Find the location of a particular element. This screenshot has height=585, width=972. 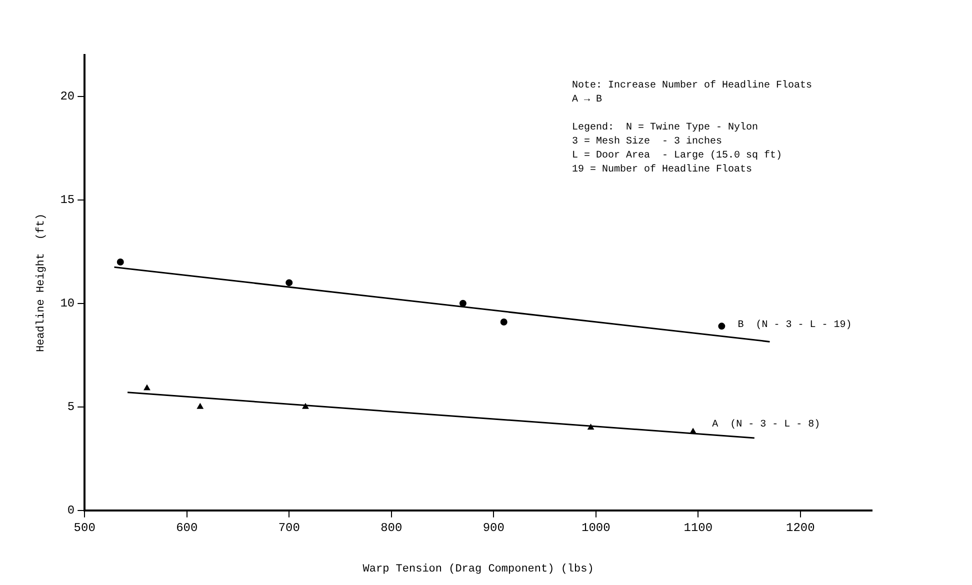

annotation: B (N - 3 - L - 19) is located at coordinates (795, 325).